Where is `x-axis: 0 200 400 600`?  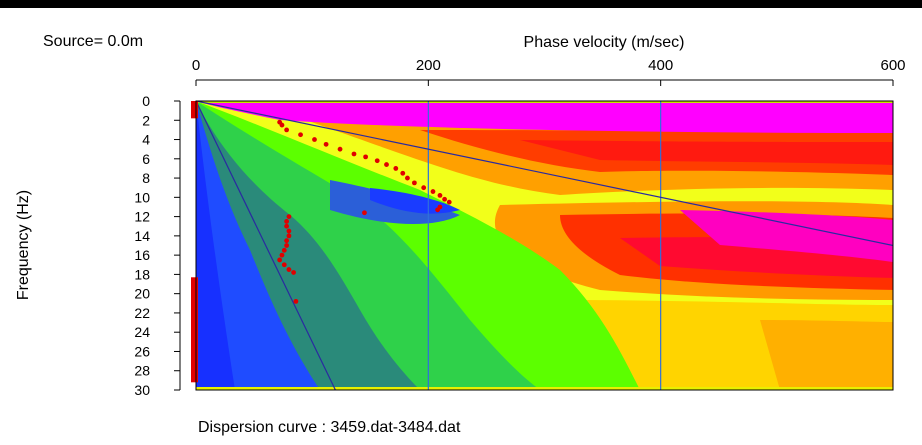
x-axis: 0 200 400 600 is located at coordinates (549, 71).